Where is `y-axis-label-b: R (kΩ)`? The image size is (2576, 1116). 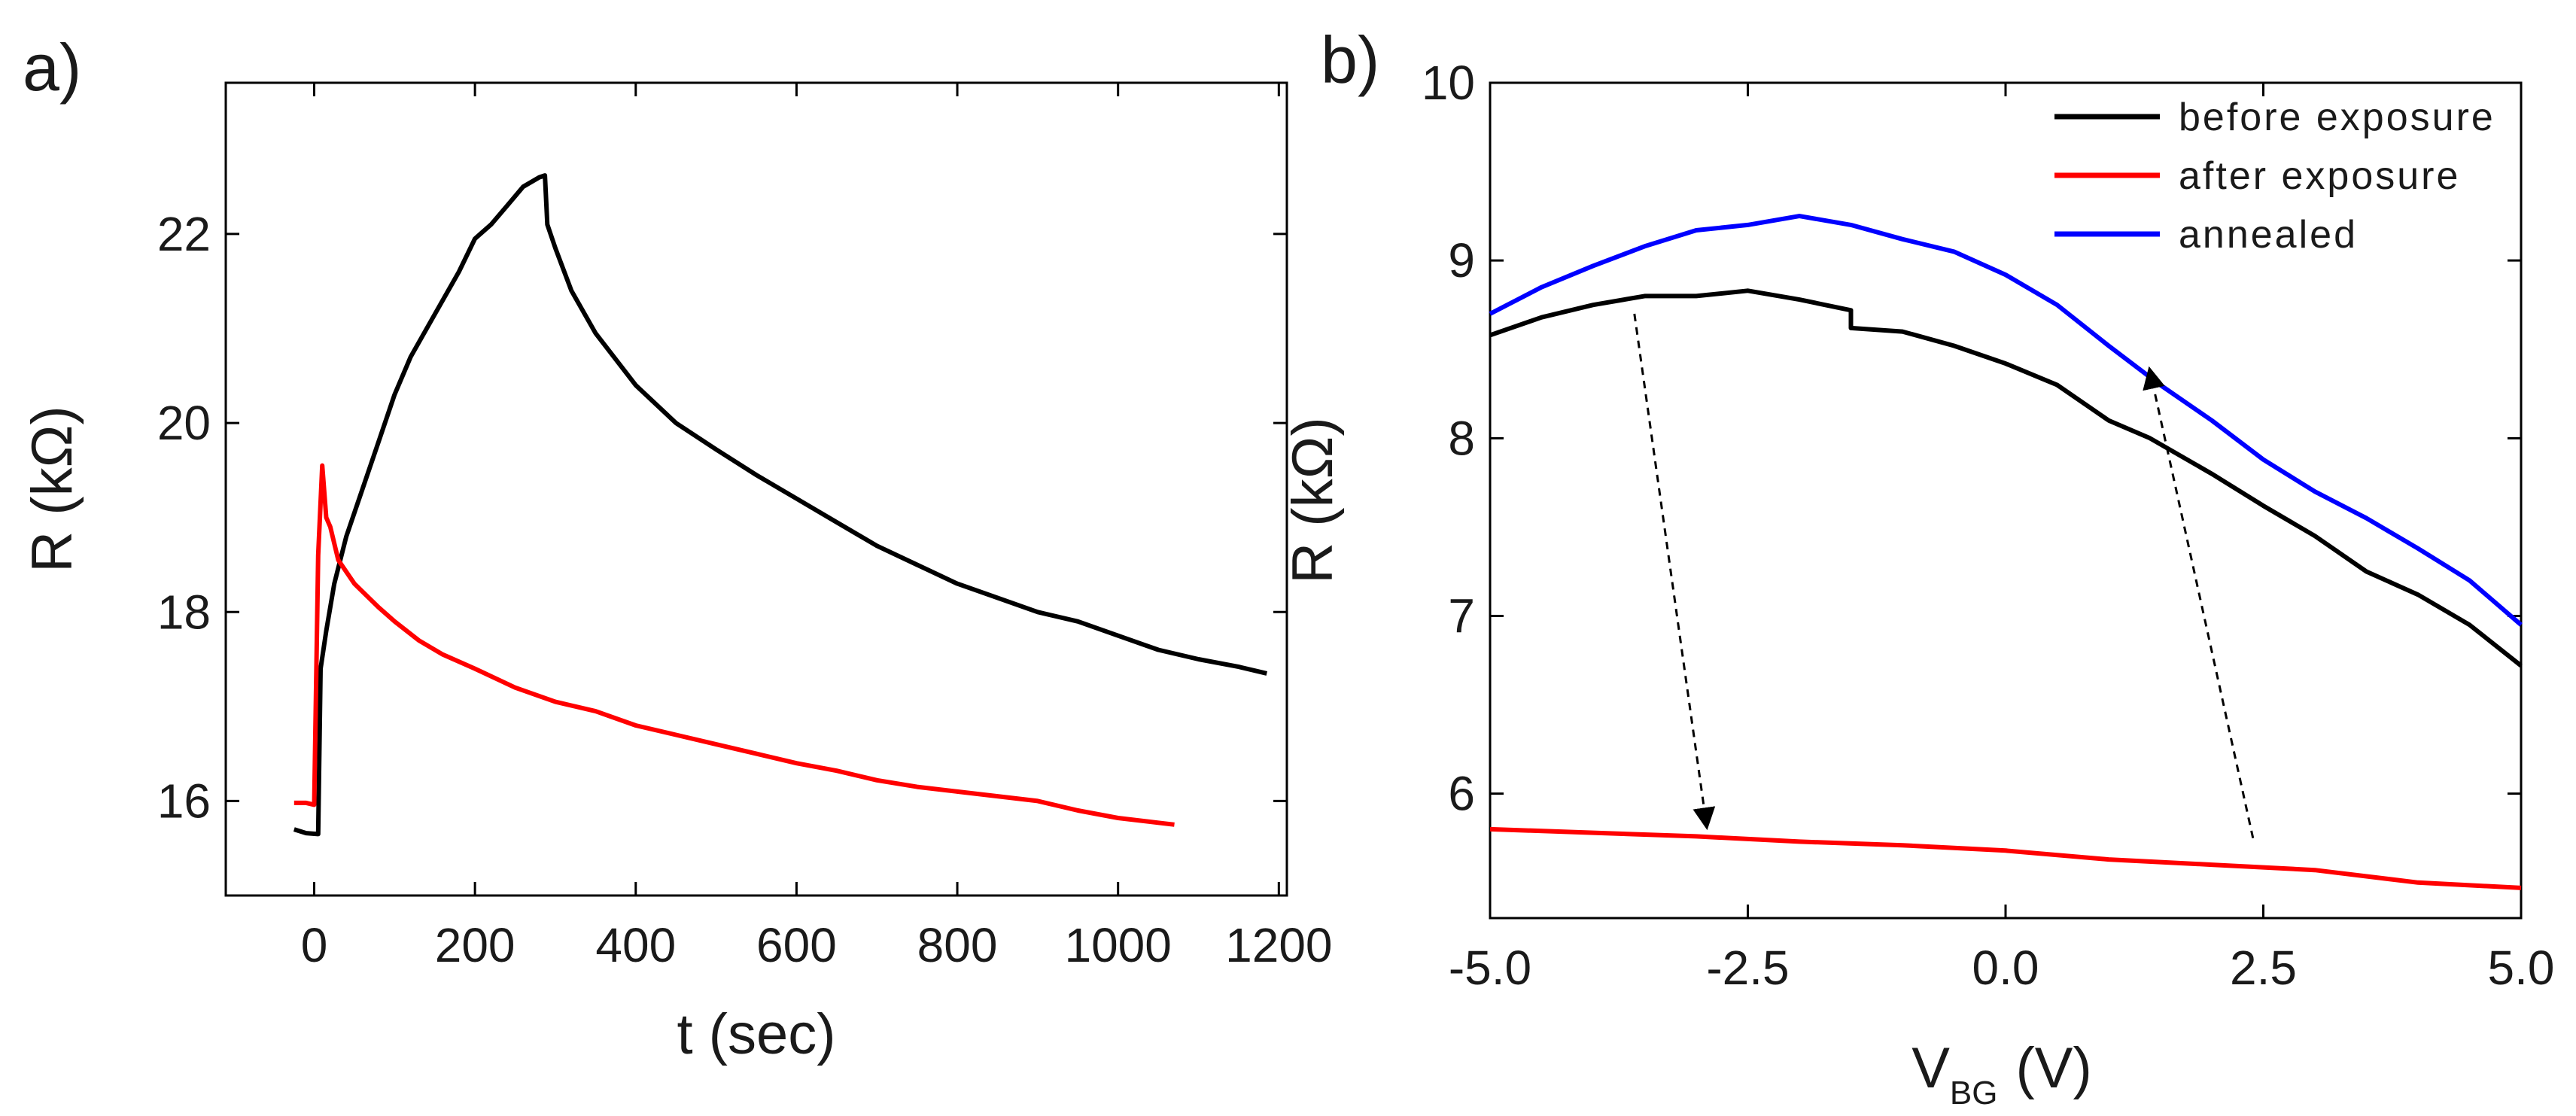 y-axis-label-b: R (kΩ) is located at coordinates (1313, 500).